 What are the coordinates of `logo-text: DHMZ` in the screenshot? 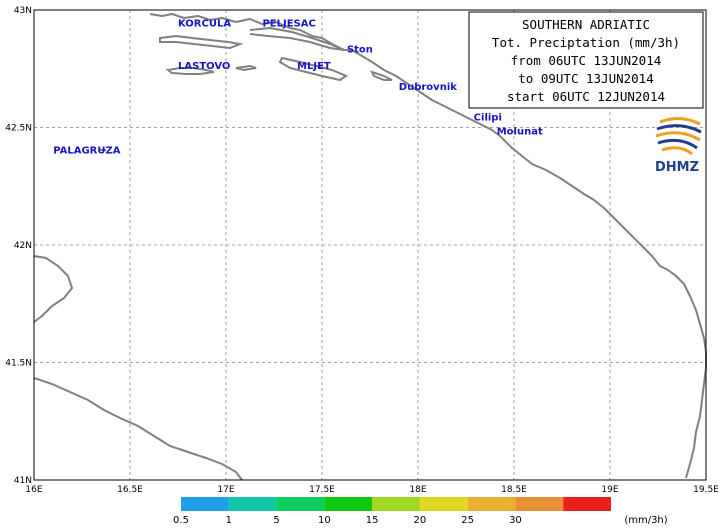 It's located at (677, 167).